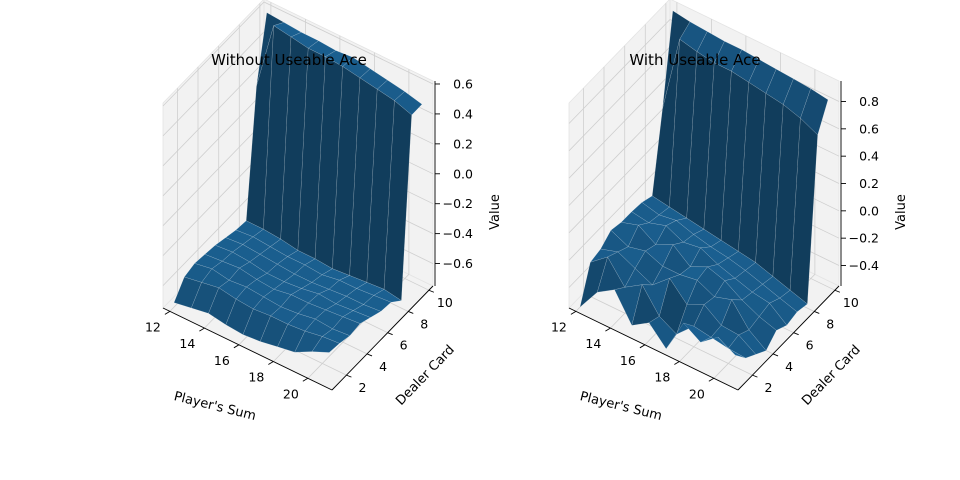 Image resolution: width=960 pixels, height=480 pixels. What do you see at coordinates (289, 60) in the screenshot?
I see `chart-title: Without Useable Ace` at bounding box center [289, 60].